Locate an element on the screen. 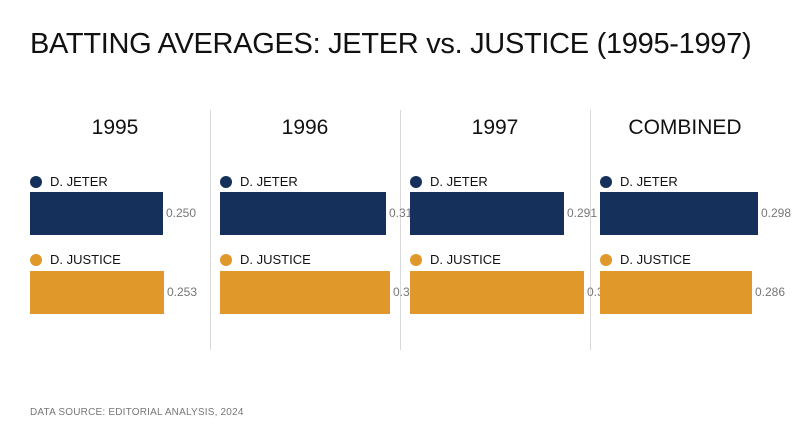  panel-title: 1997 is located at coordinates (495, 127).